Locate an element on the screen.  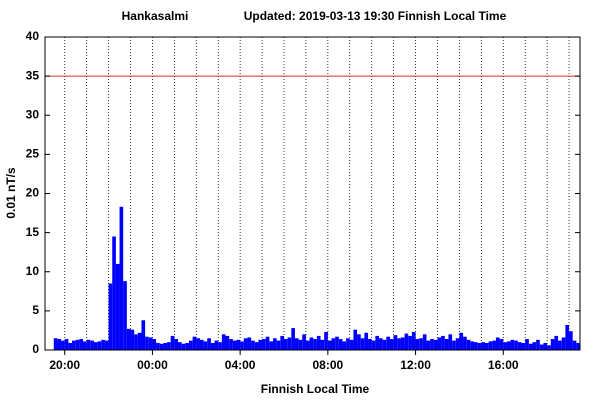
y-tick-label: 10 is located at coordinates (33, 271).